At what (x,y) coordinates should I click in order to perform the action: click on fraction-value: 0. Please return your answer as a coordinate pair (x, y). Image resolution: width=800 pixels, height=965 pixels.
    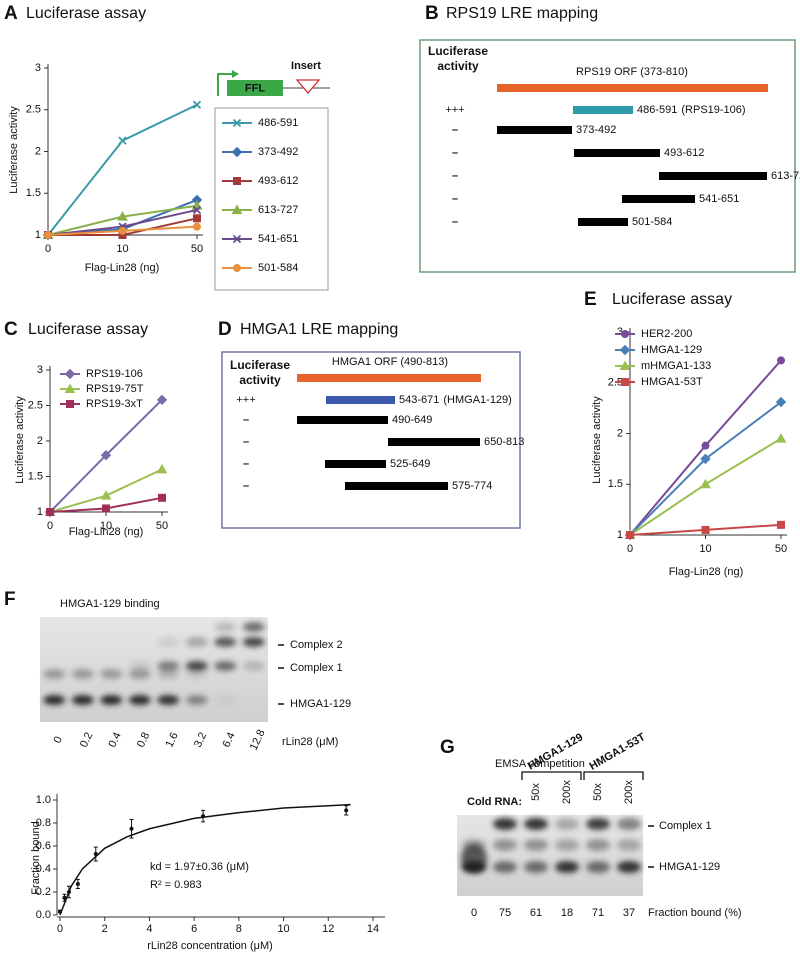
    Looking at the image, I should click on (474, 913).